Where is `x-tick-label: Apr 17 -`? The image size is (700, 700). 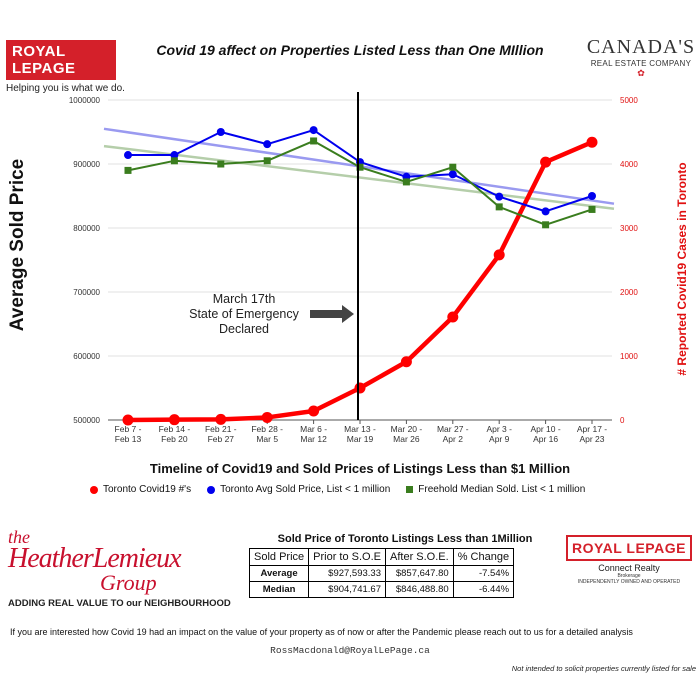
x-tick-label: Apr 17 - is located at coordinates (592, 429).